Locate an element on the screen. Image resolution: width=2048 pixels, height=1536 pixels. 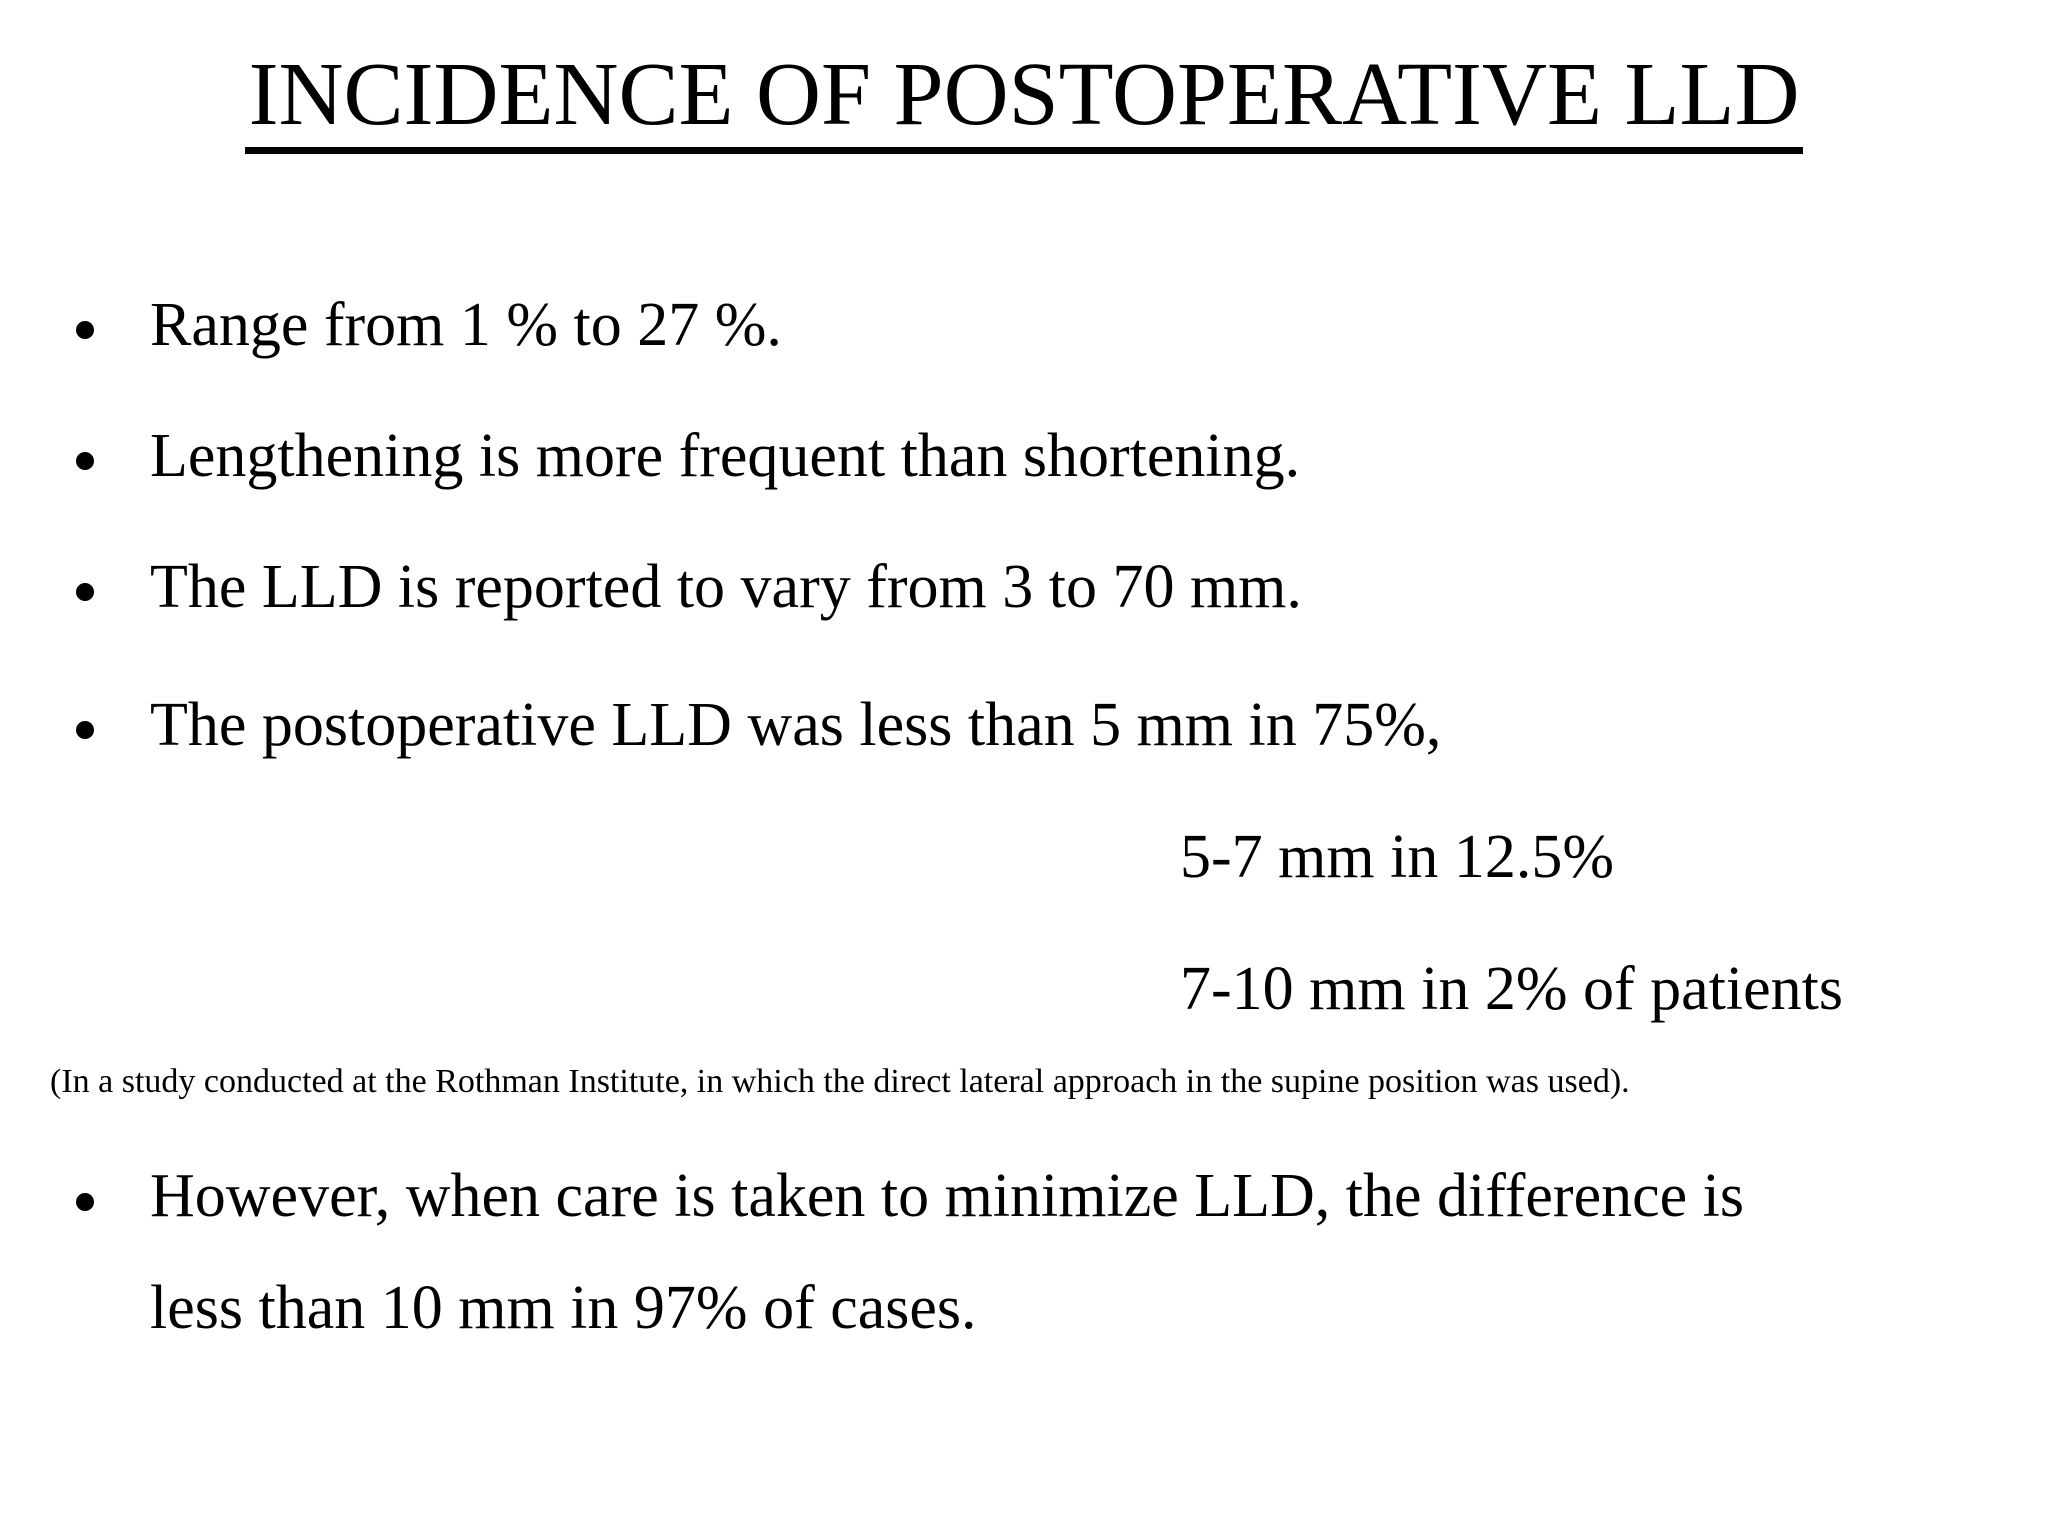
bullet-item-range: Range from 1 % to 27 %. is located at coordinates (1050, 325).